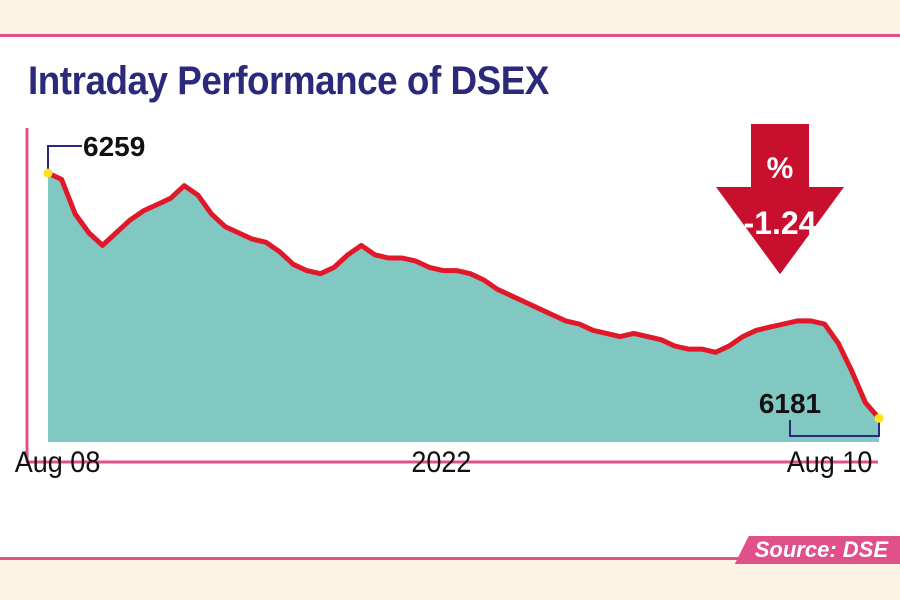 The width and height of the screenshot is (900, 600). Describe the element at coordinates (790, 403) in the screenshot. I see `callout-label: 6181` at that location.